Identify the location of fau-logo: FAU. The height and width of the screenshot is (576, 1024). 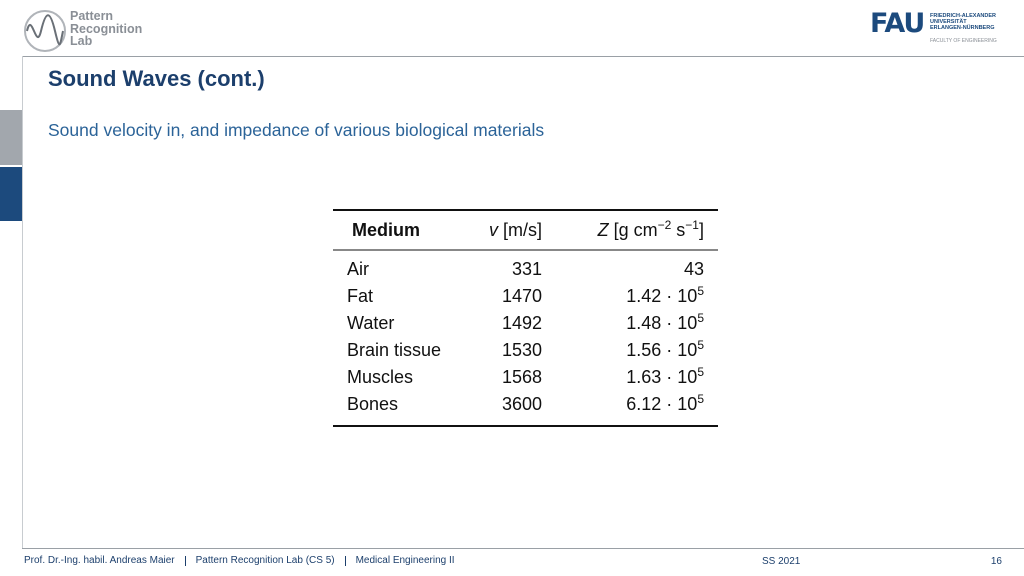
(897, 23).